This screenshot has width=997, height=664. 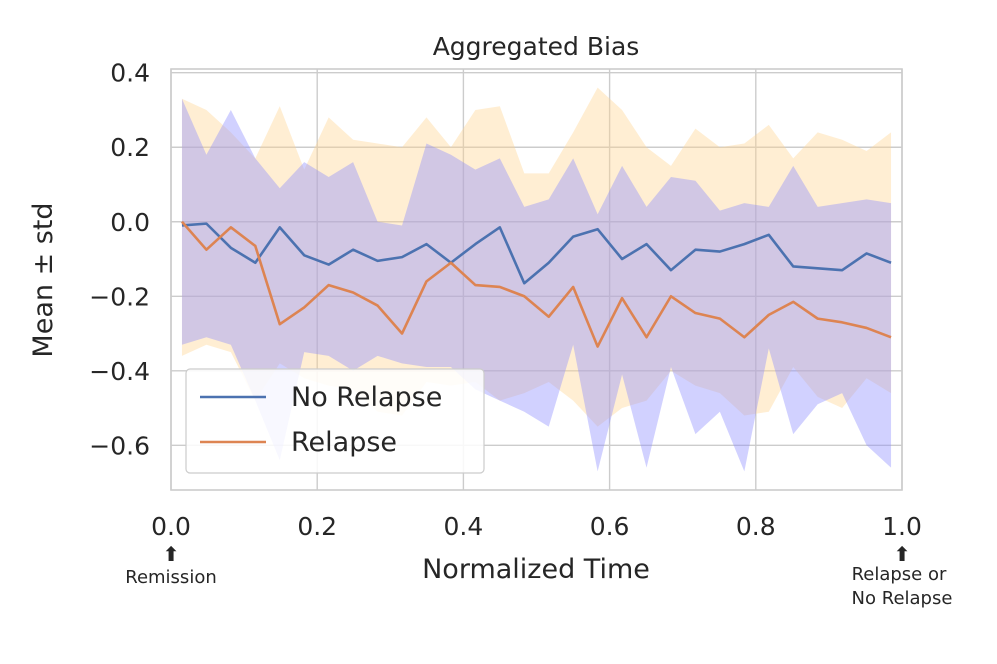 I want to click on y-tick-label: 0.0, so click(x=130, y=222).